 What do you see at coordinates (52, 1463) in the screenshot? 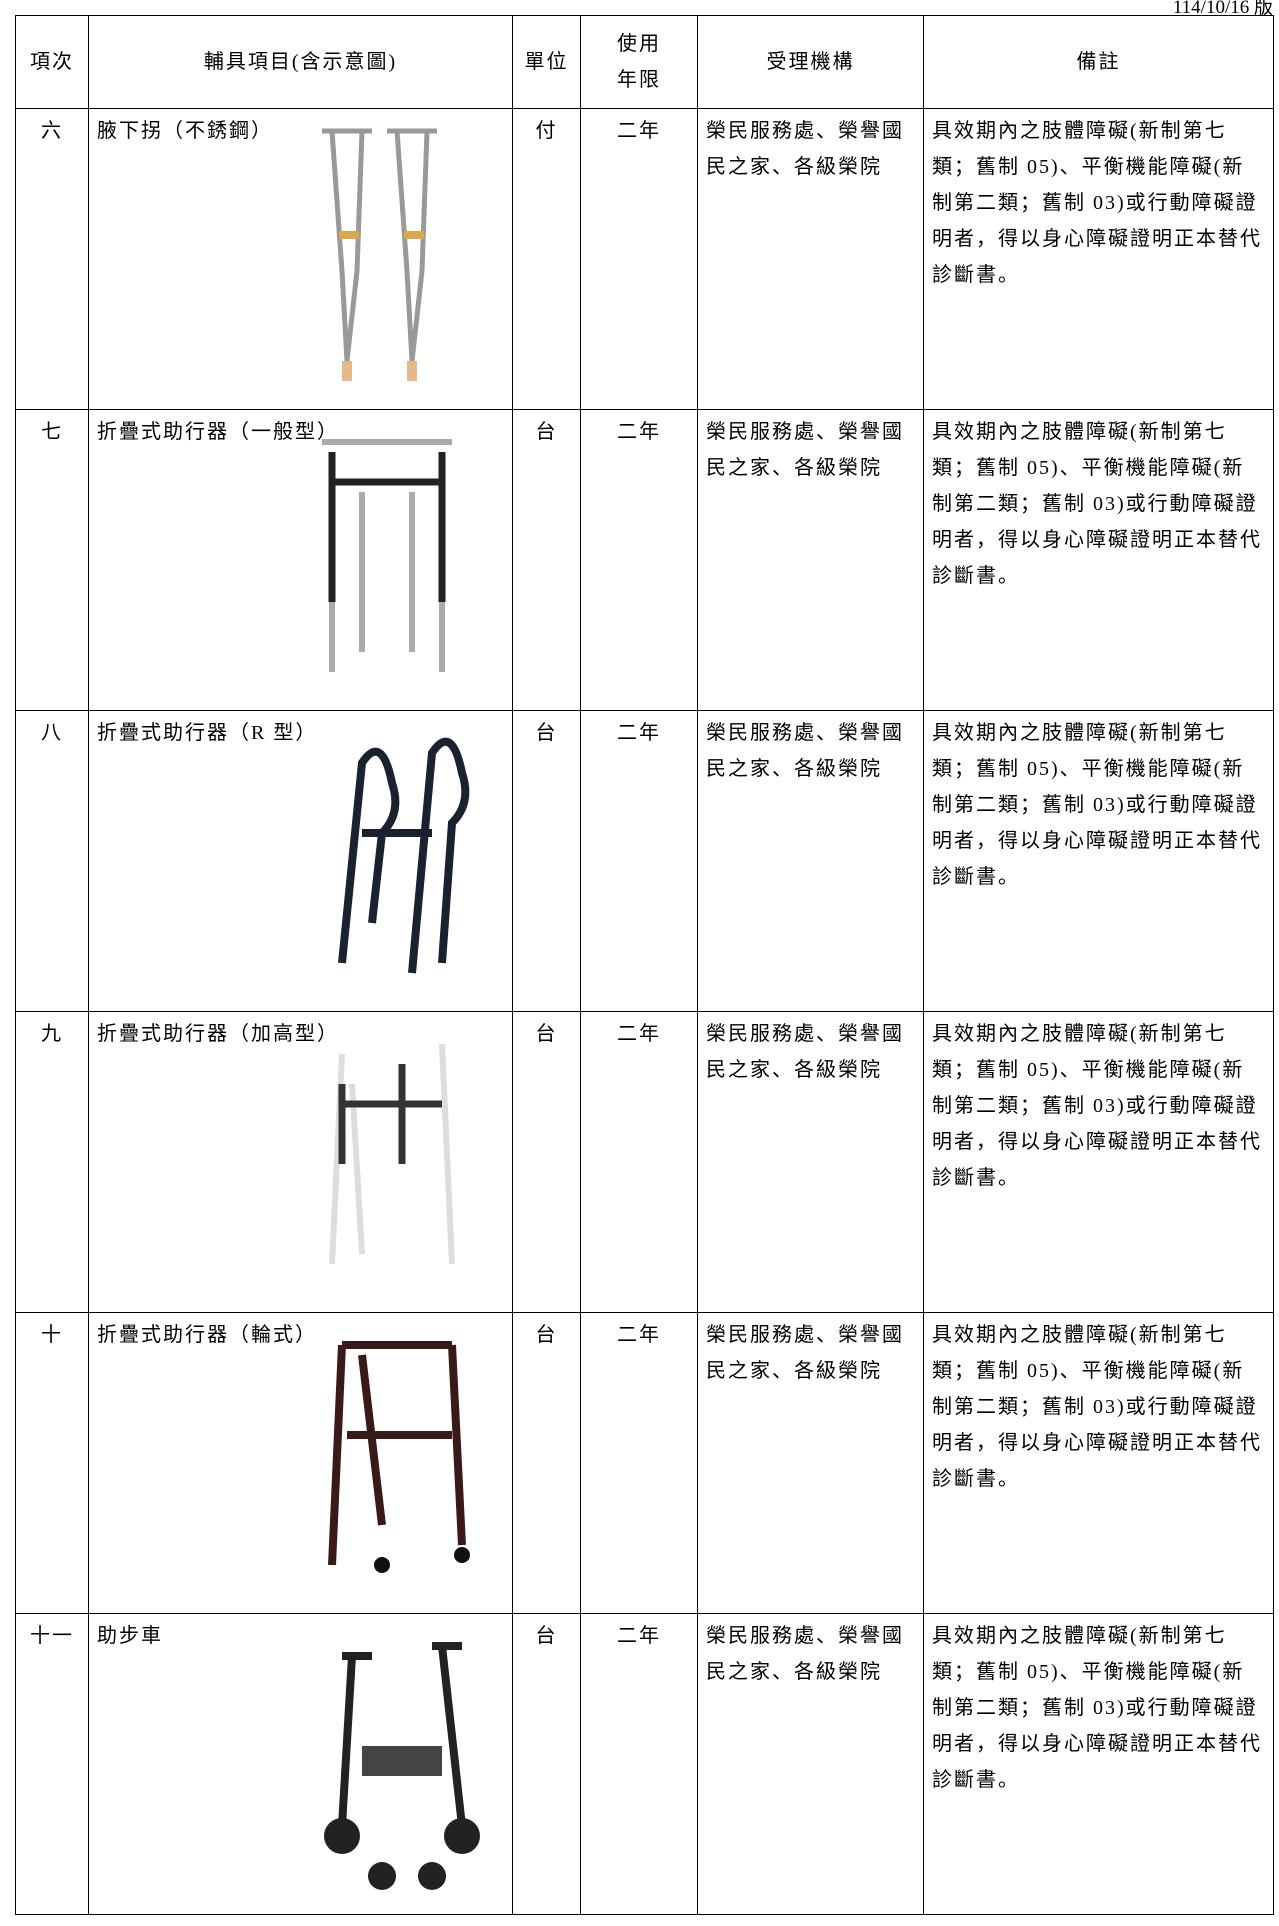
I see `table-cell: 十` at bounding box center [52, 1463].